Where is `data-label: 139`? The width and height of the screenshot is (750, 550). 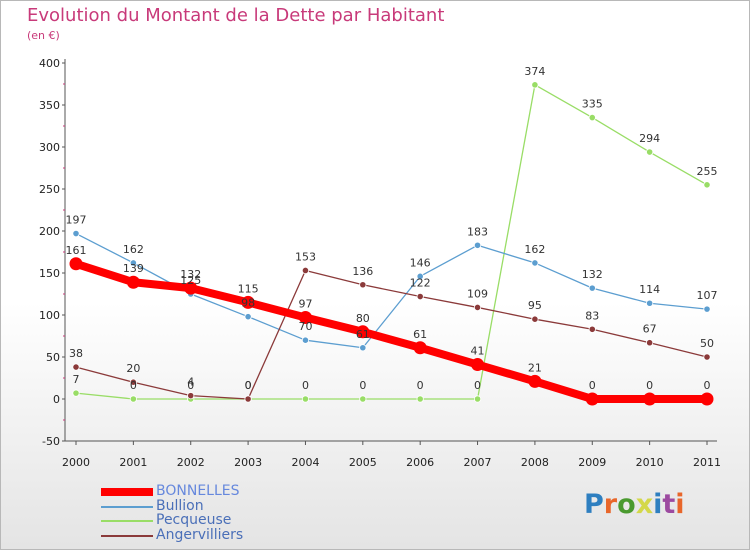 data-label: 139 is located at coordinates (133, 268).